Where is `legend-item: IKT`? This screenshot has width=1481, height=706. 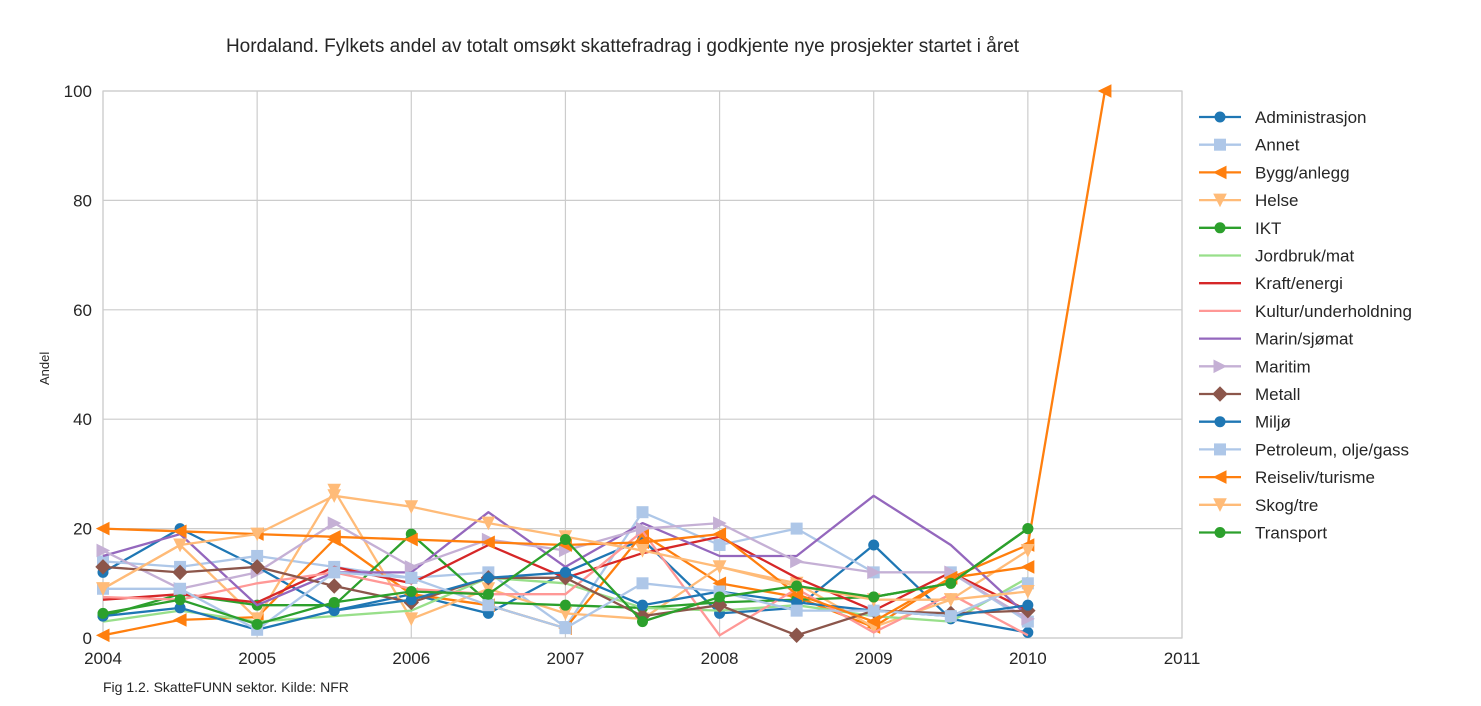 legend-item: IKT is located at coordinates (1240, 228).